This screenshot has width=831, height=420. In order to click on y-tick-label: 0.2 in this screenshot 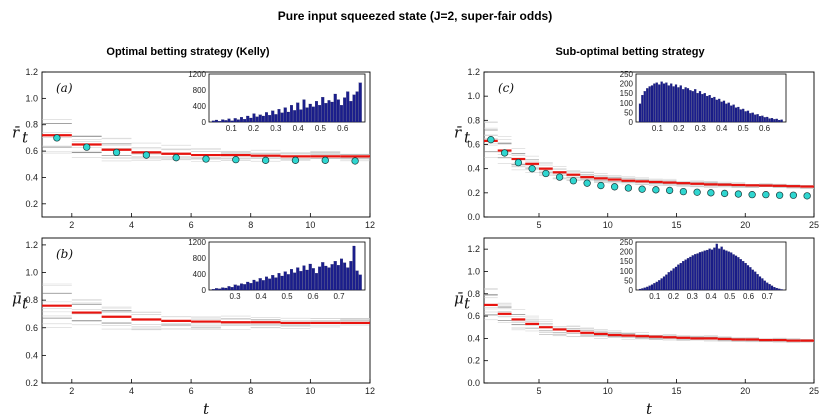, I will do `click(31, 383)`.